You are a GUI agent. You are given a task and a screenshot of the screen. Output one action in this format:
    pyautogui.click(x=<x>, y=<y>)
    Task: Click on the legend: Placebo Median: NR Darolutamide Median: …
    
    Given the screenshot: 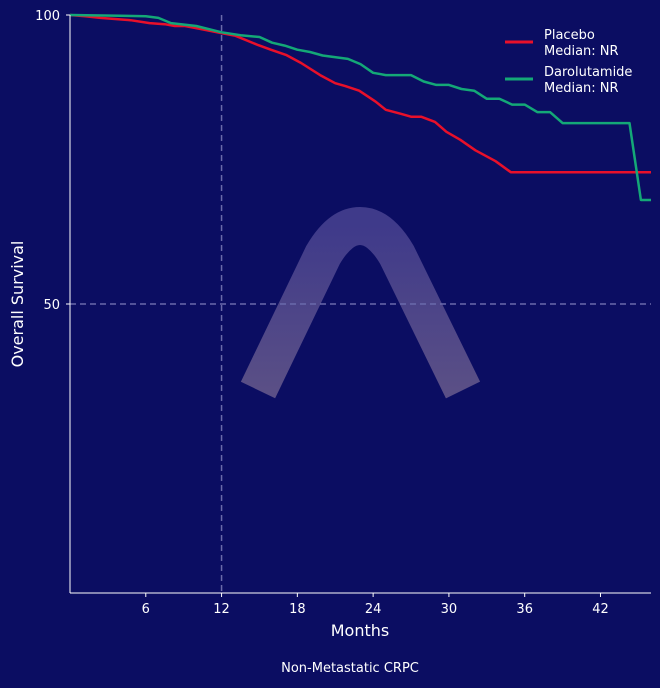 What is the action you would take?
    pyautogui.click(x=568, y=62)
    